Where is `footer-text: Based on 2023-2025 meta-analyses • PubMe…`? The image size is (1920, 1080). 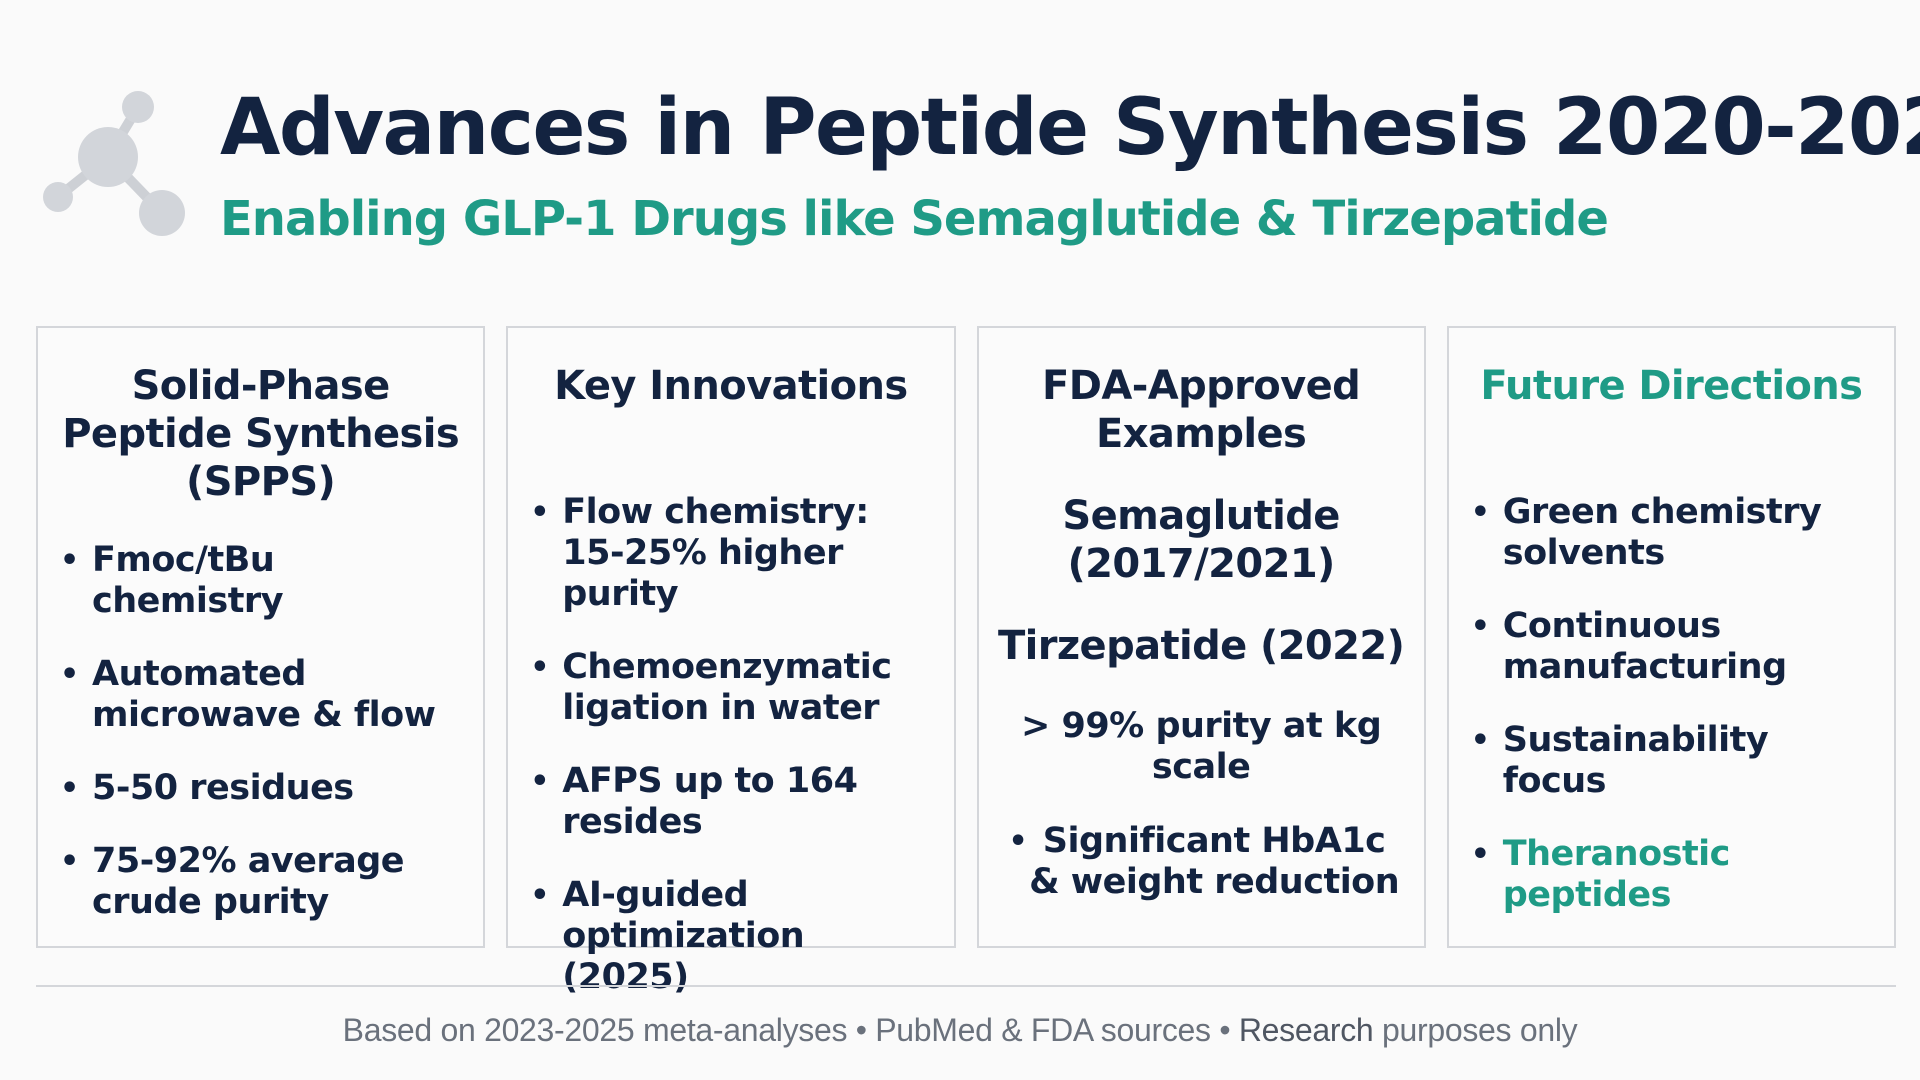
footer-text: Based on 2023-2025 meta-analyses • PubMe… is located at coordinates (790, 1030).